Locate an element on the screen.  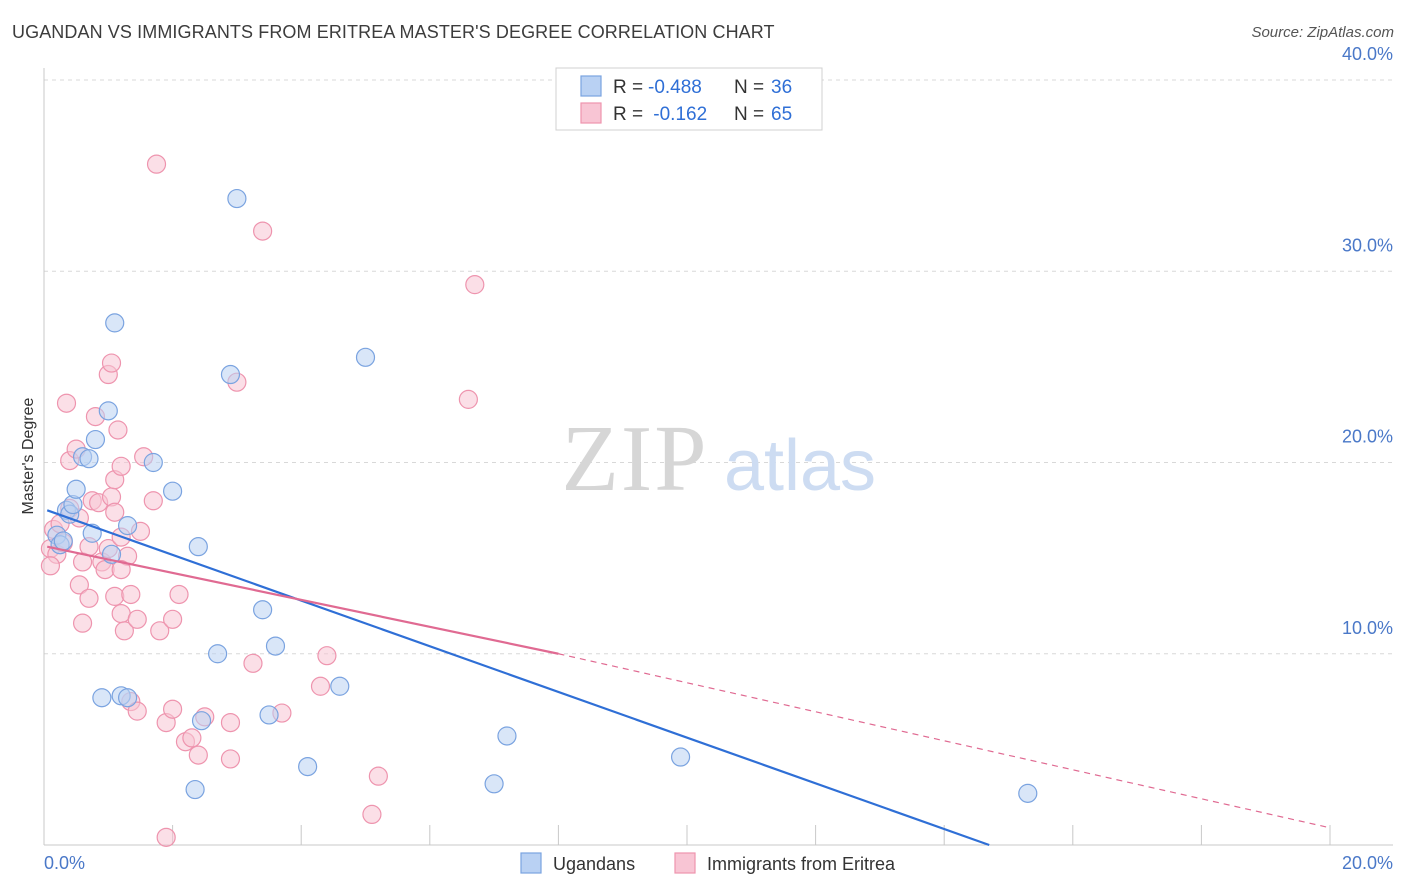
eritrea-trend-extension is located at coordinates (944, 741).